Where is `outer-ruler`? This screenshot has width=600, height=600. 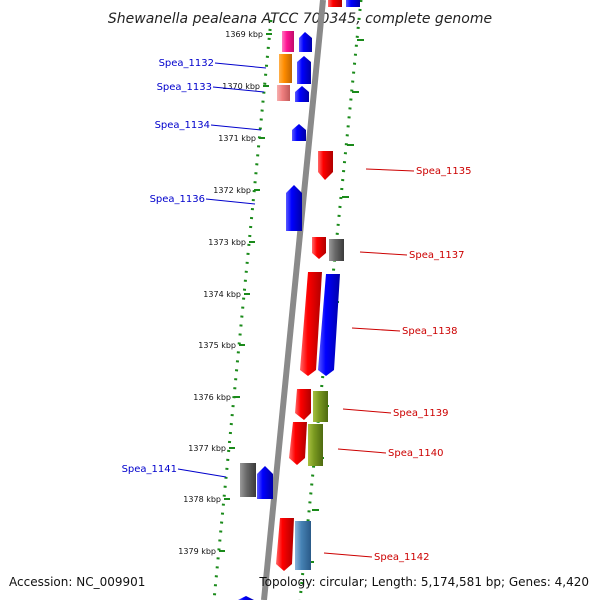
outer-ruler is located at coordinates (330, 300).